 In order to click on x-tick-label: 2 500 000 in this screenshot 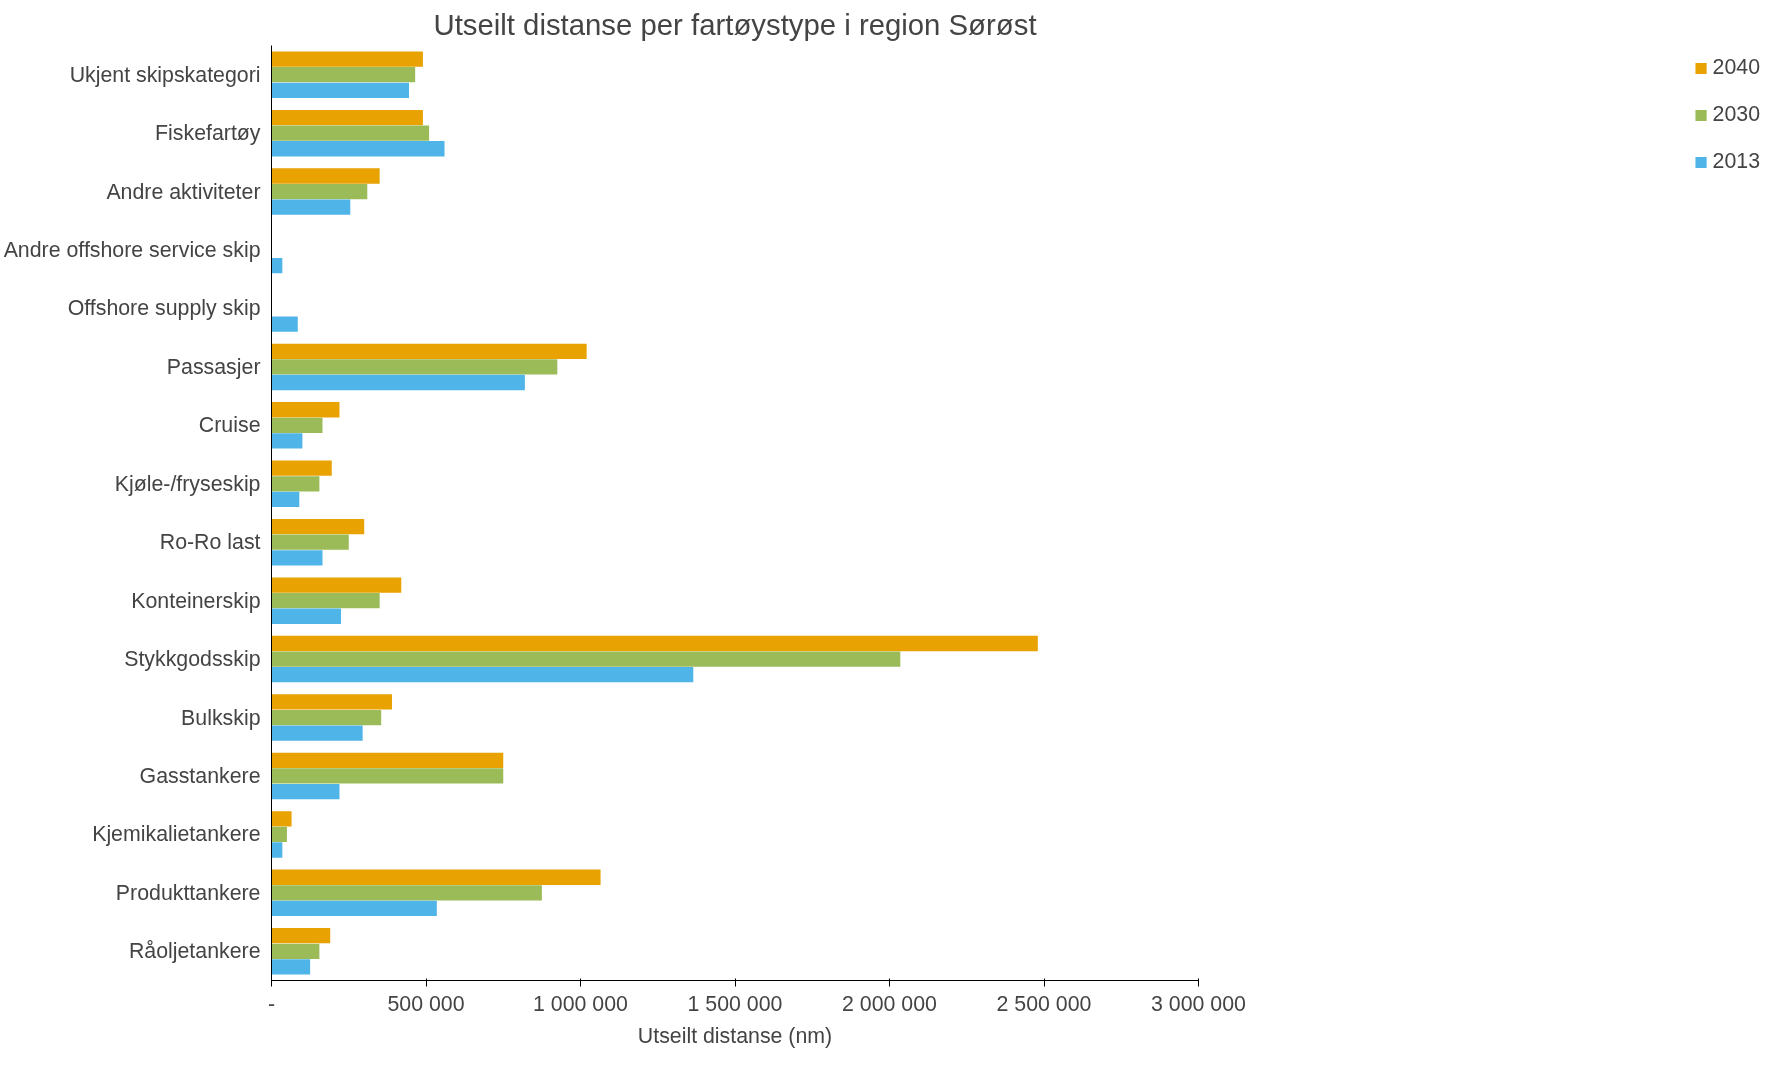, I will do `click(1044, 1003)`.